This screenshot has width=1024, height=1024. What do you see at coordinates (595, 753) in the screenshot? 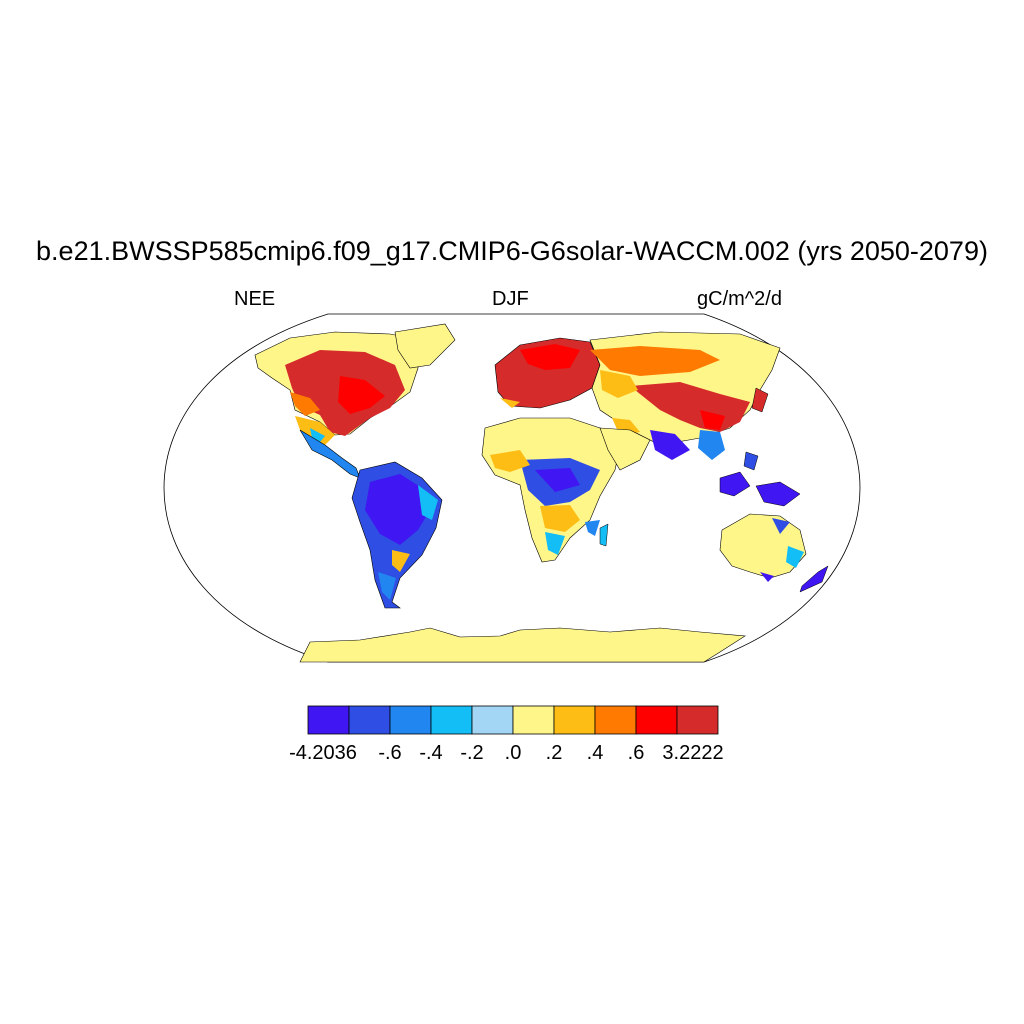
I see `colorbar-tick-label: .4` at bounding box center [595, 753].